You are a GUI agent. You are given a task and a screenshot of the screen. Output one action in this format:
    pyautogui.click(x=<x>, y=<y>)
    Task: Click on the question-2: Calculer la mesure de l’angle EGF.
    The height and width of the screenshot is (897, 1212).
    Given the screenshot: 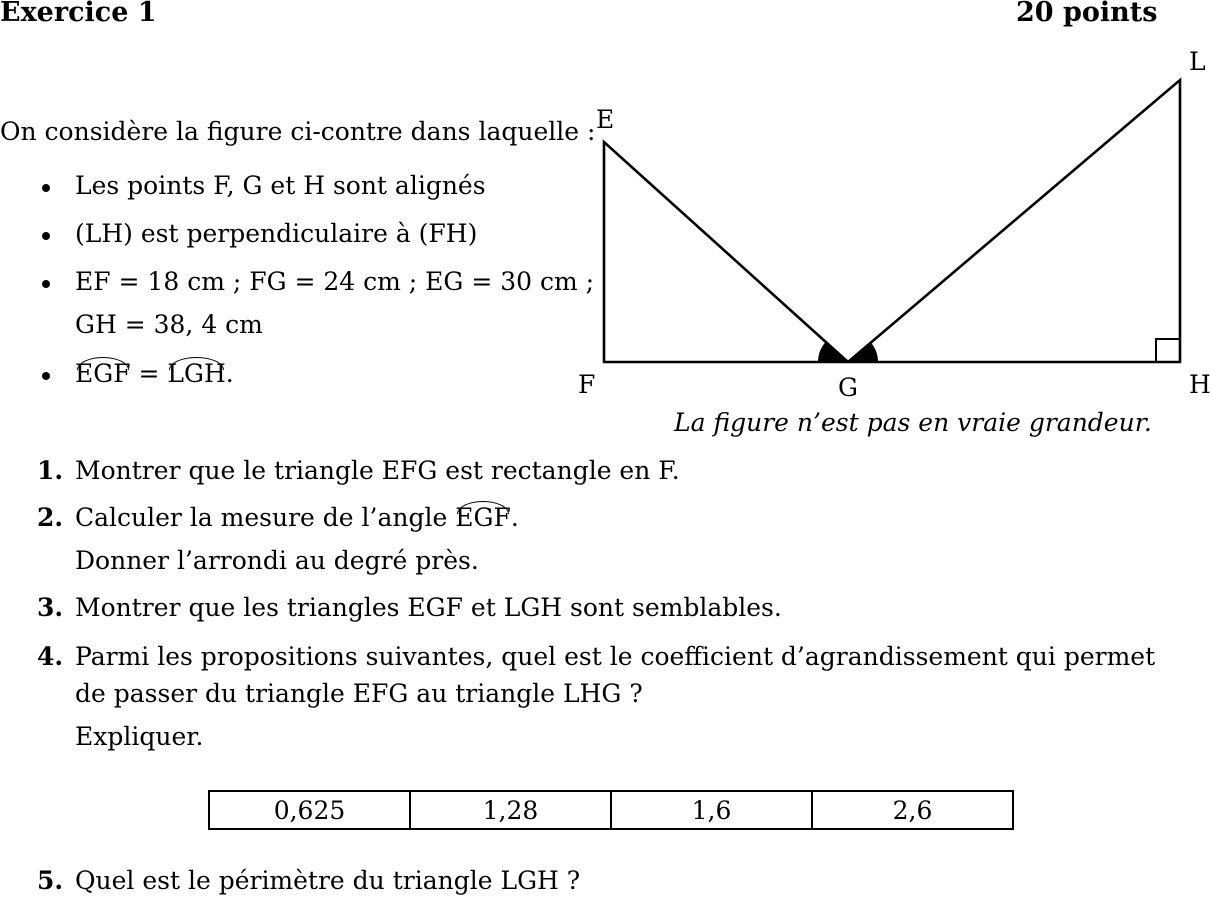 What is the action you would take?
    pyautogui.click(x=297, y=517)
    